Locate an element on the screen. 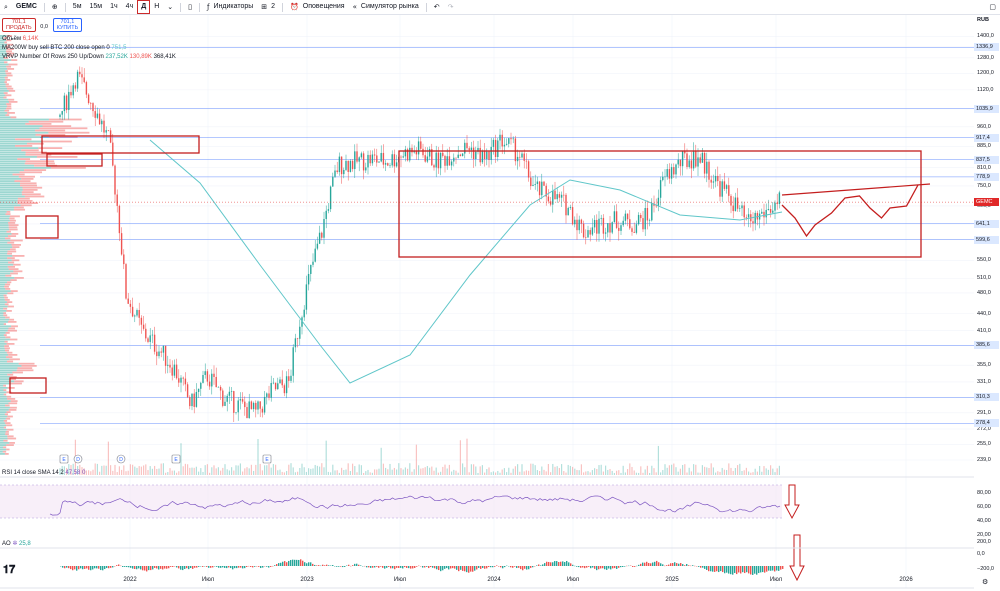 The image size is (1000, 591). buy-button: 701,1 КУПИТЬ is located at coordinates (67, 25).